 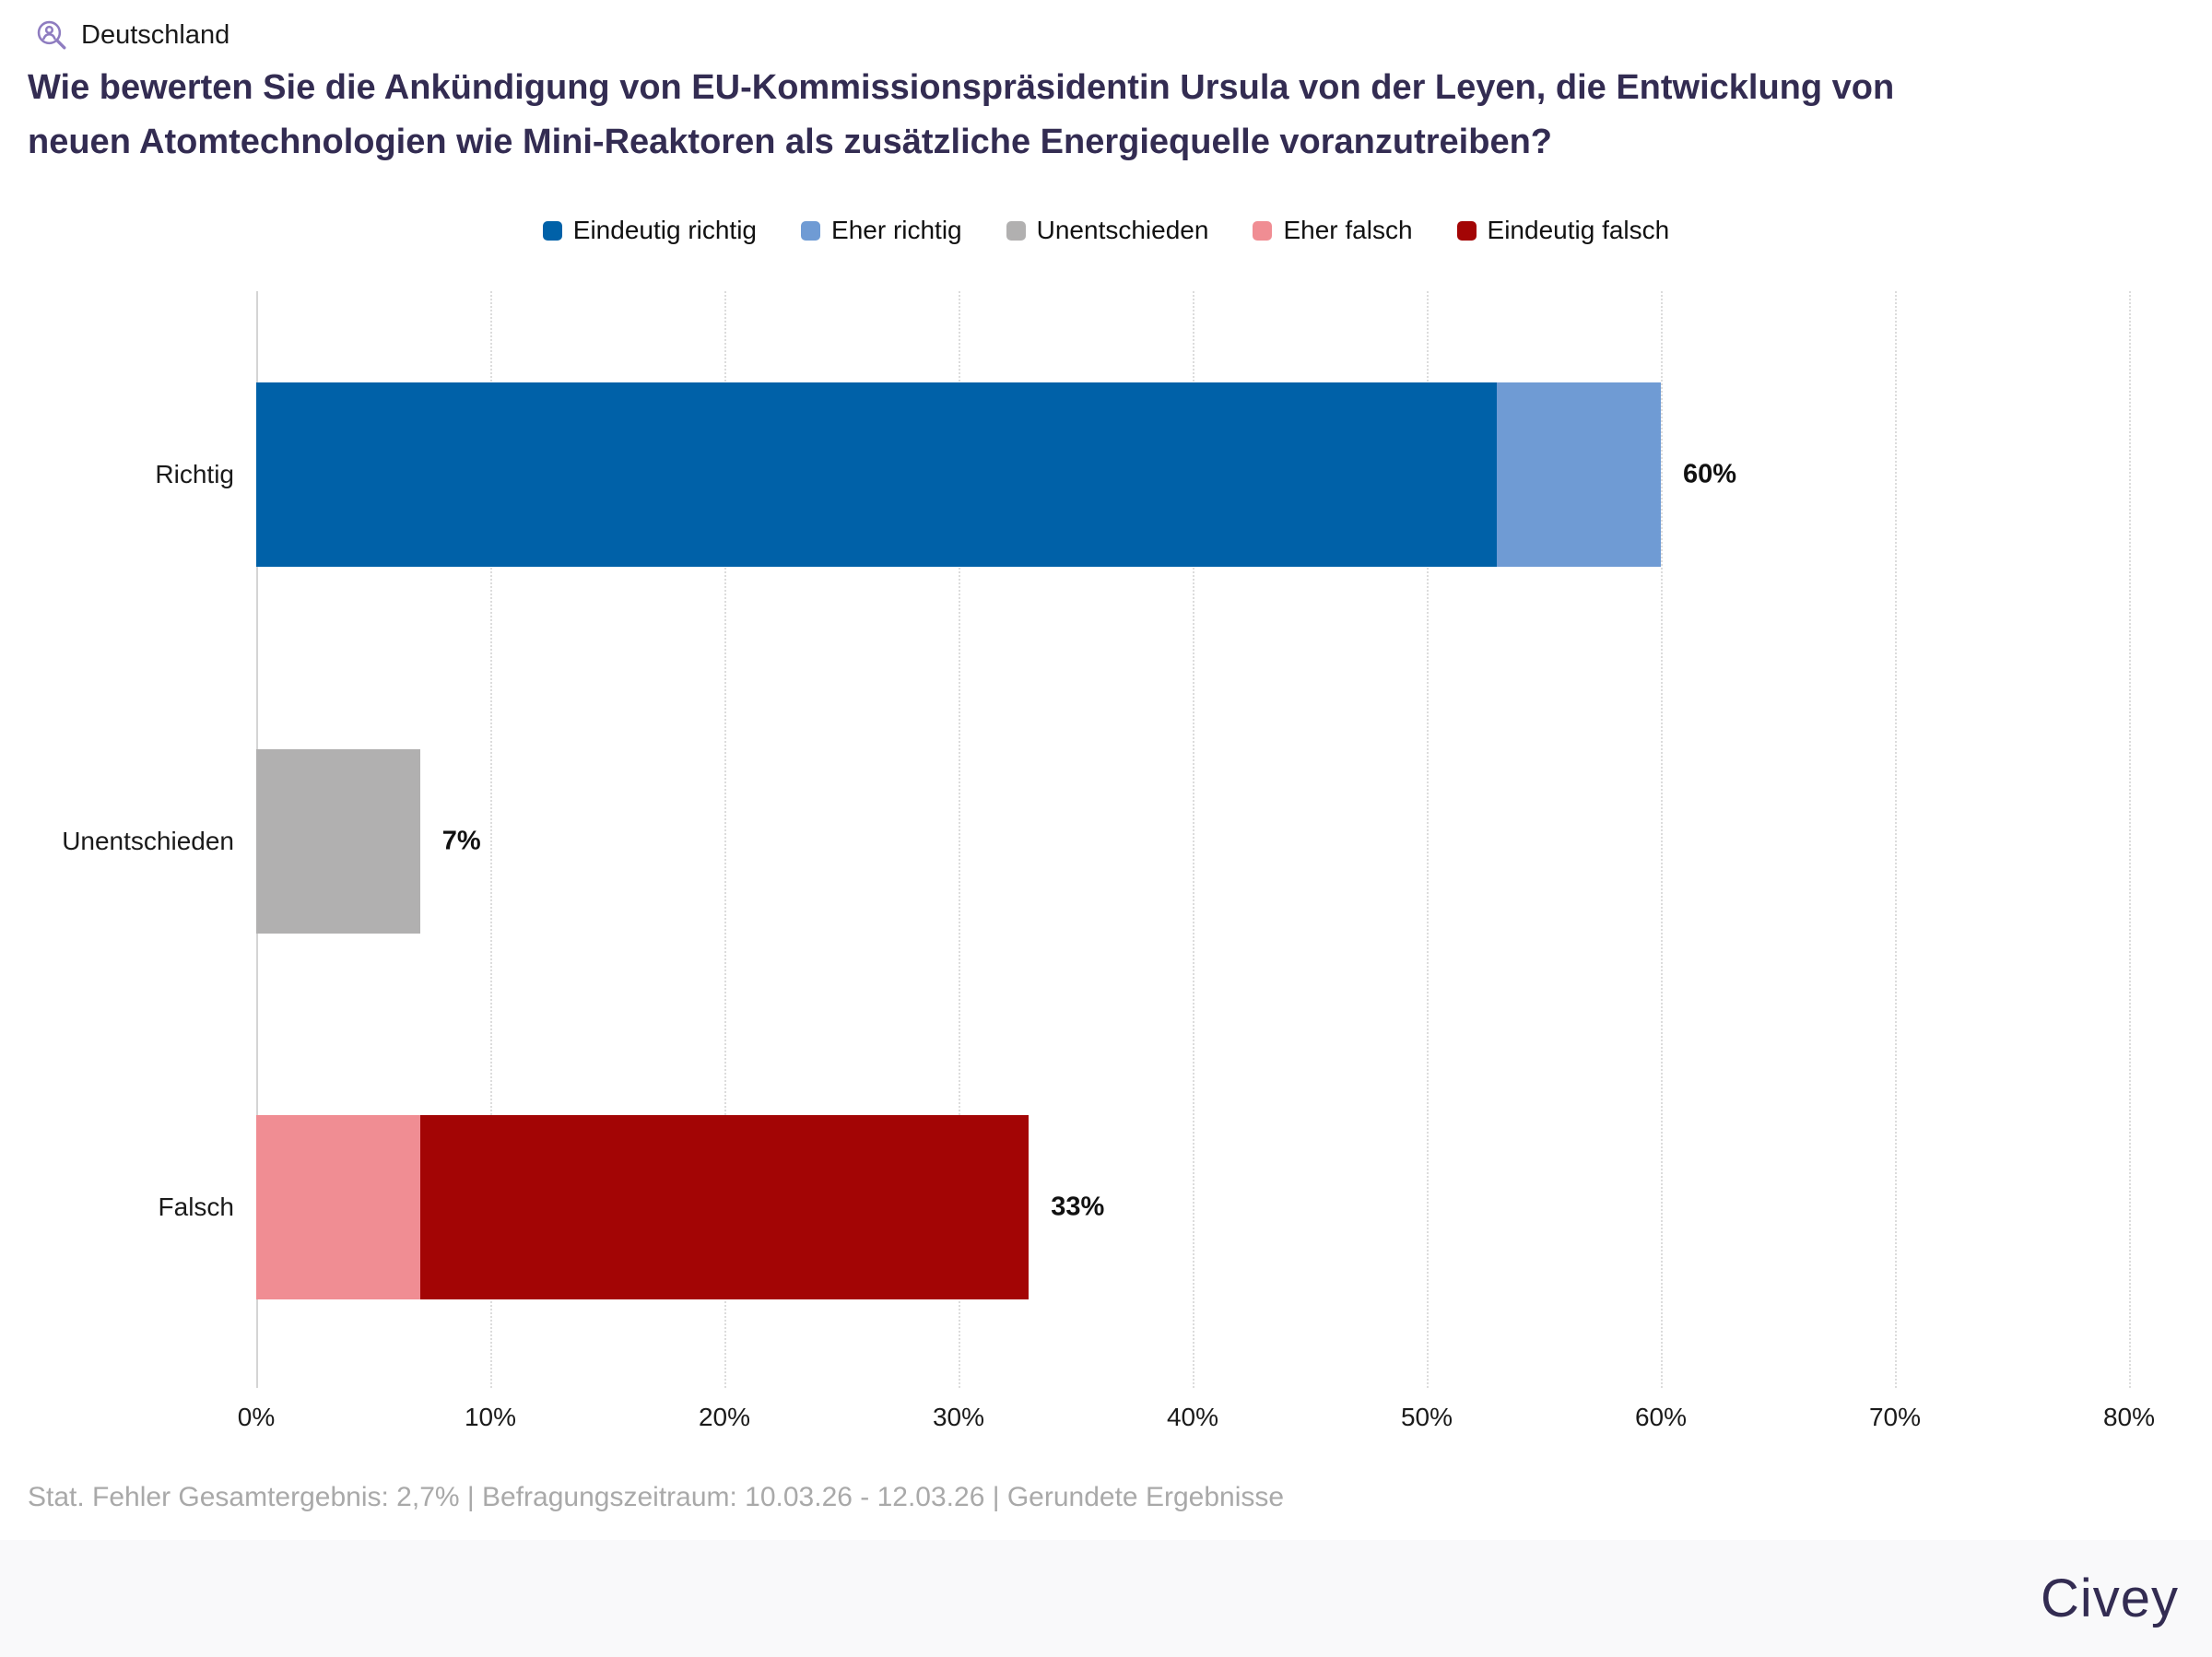 I want to click on bar-segment-eindeutig-falsch, so click(x=724, y=1207).